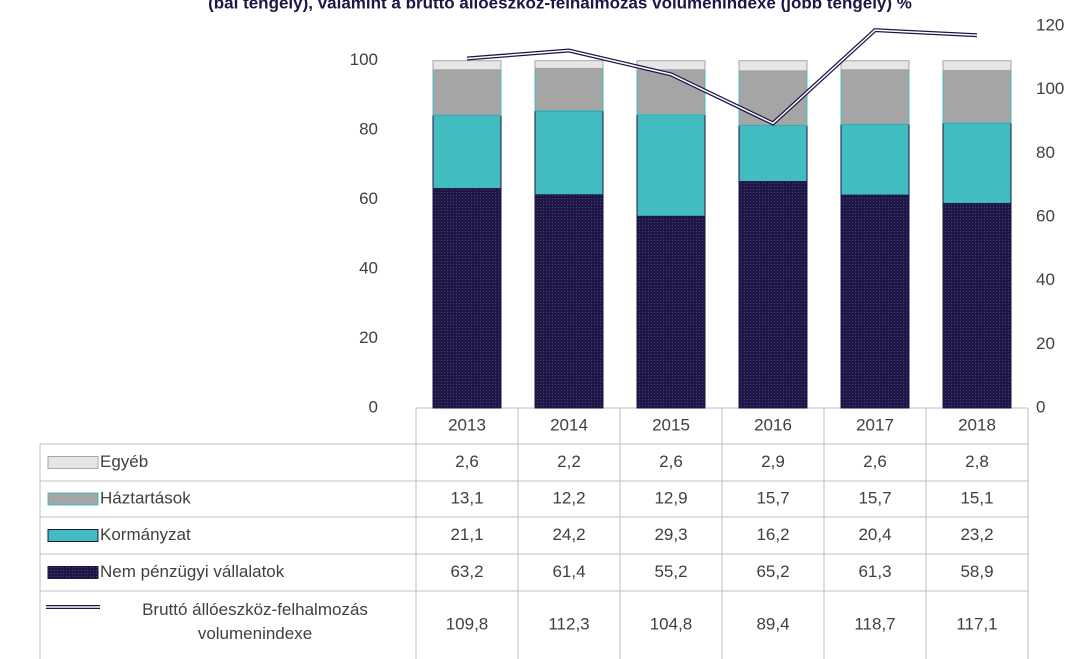 The height and width of the screenshot is (659, 1086). Describe the element at coordinates (772, 534) in the screenshot. I see `table-value: 16,2` at that location.